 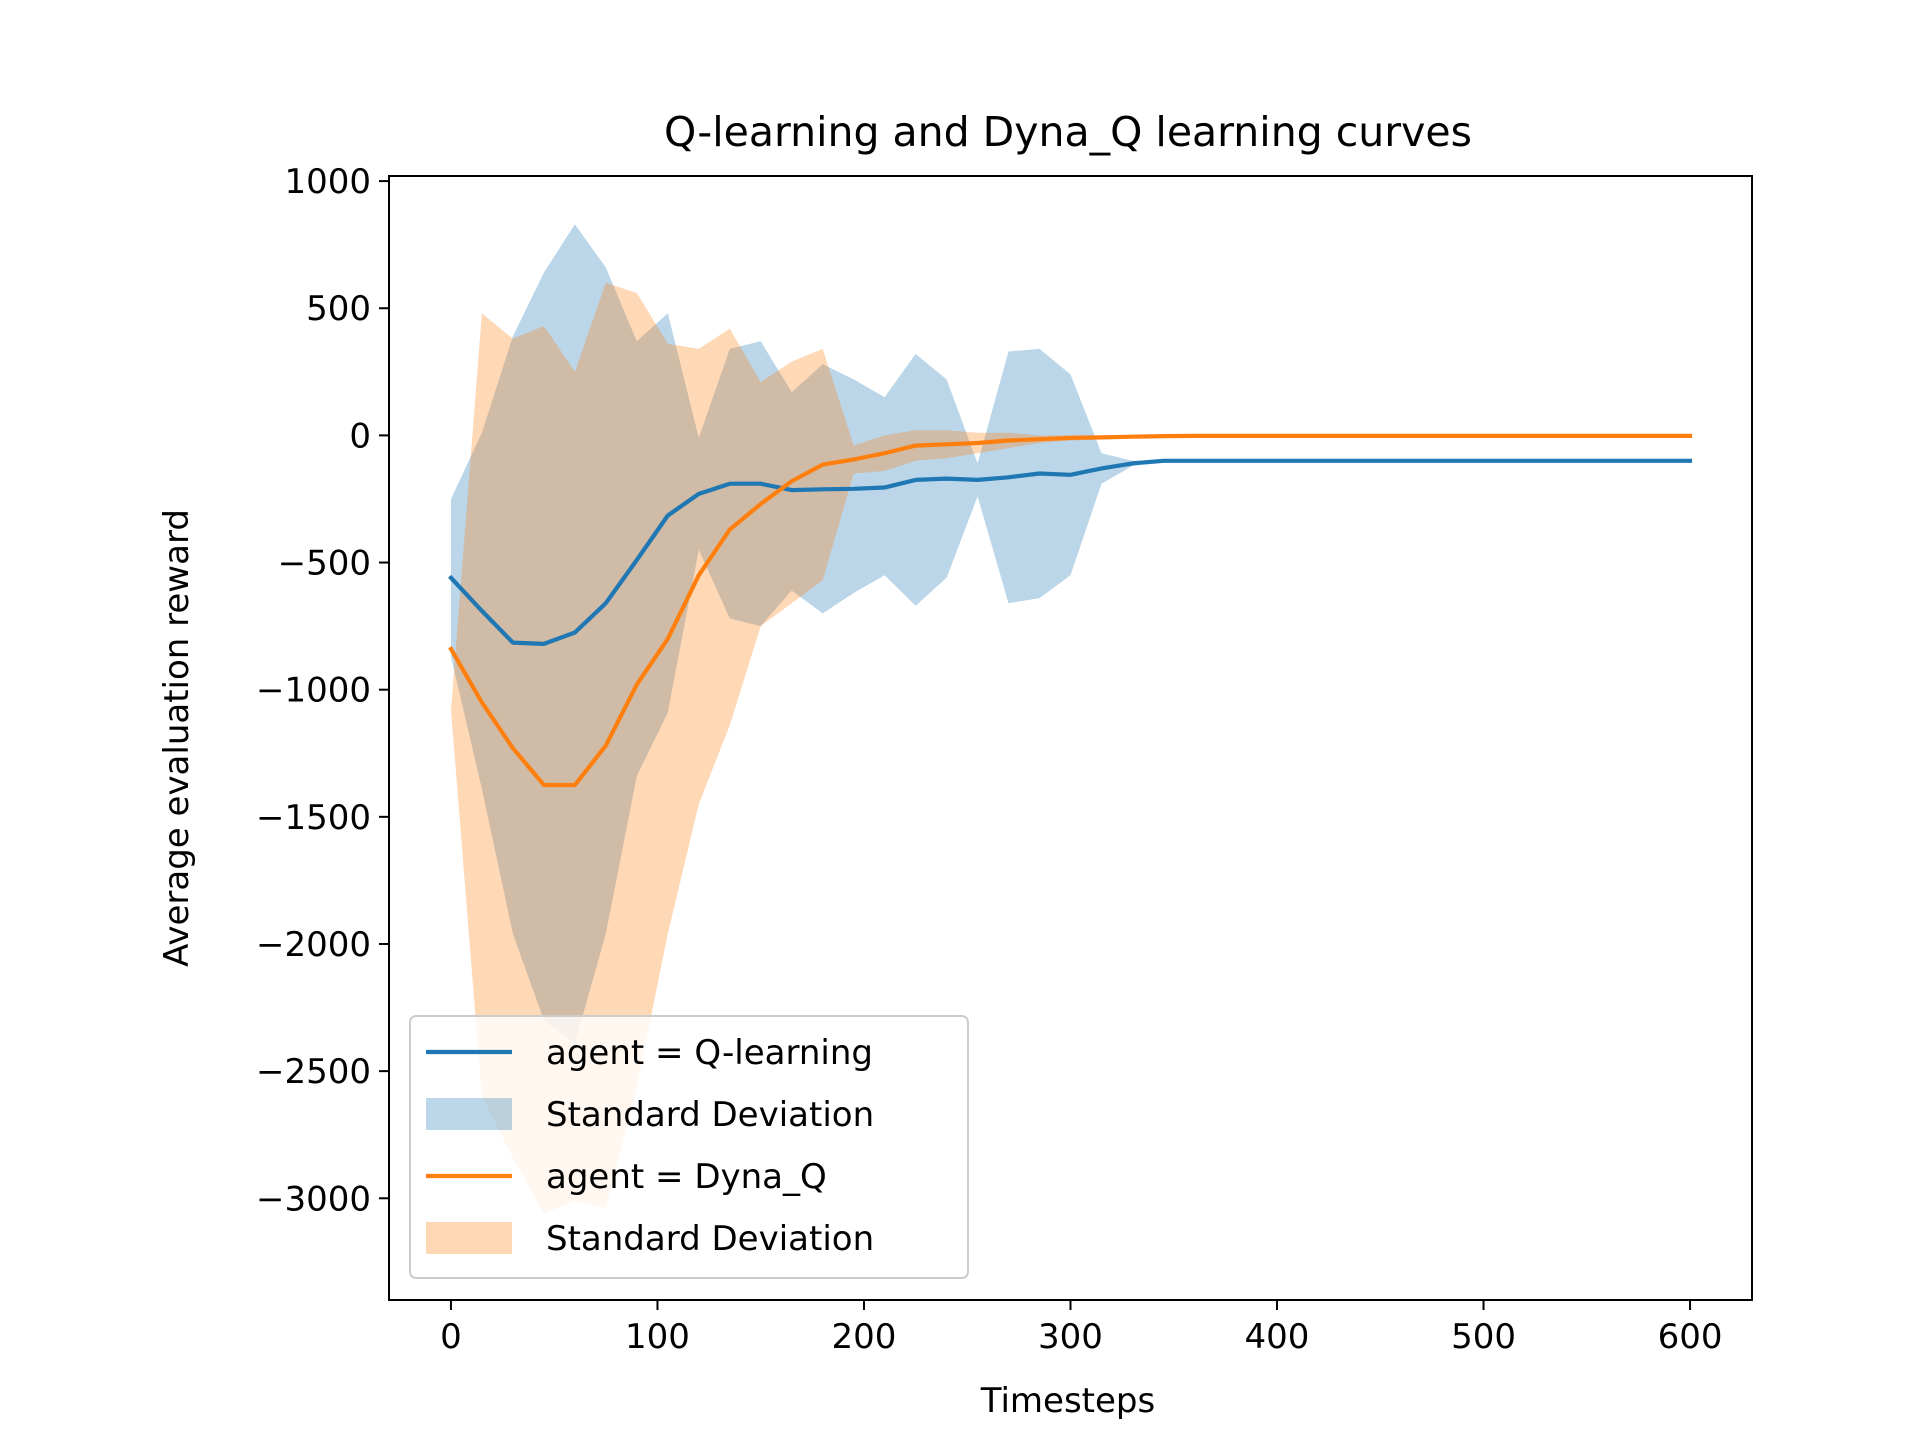 I want to click on legend-label: agent = Q-learning, so click(x=709, y=1053).